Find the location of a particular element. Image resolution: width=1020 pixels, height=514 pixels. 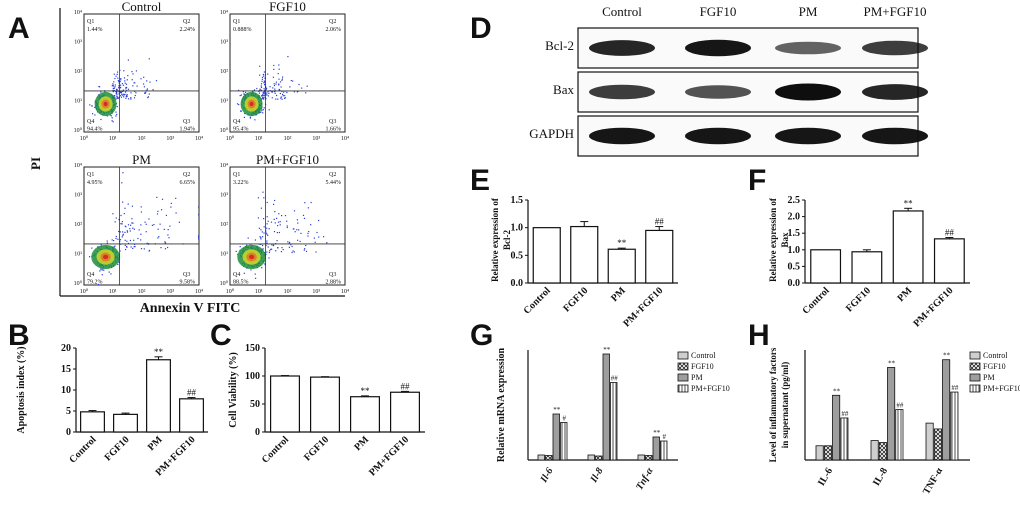

y-tick-label: 5 is located at coordinates (68, 411).